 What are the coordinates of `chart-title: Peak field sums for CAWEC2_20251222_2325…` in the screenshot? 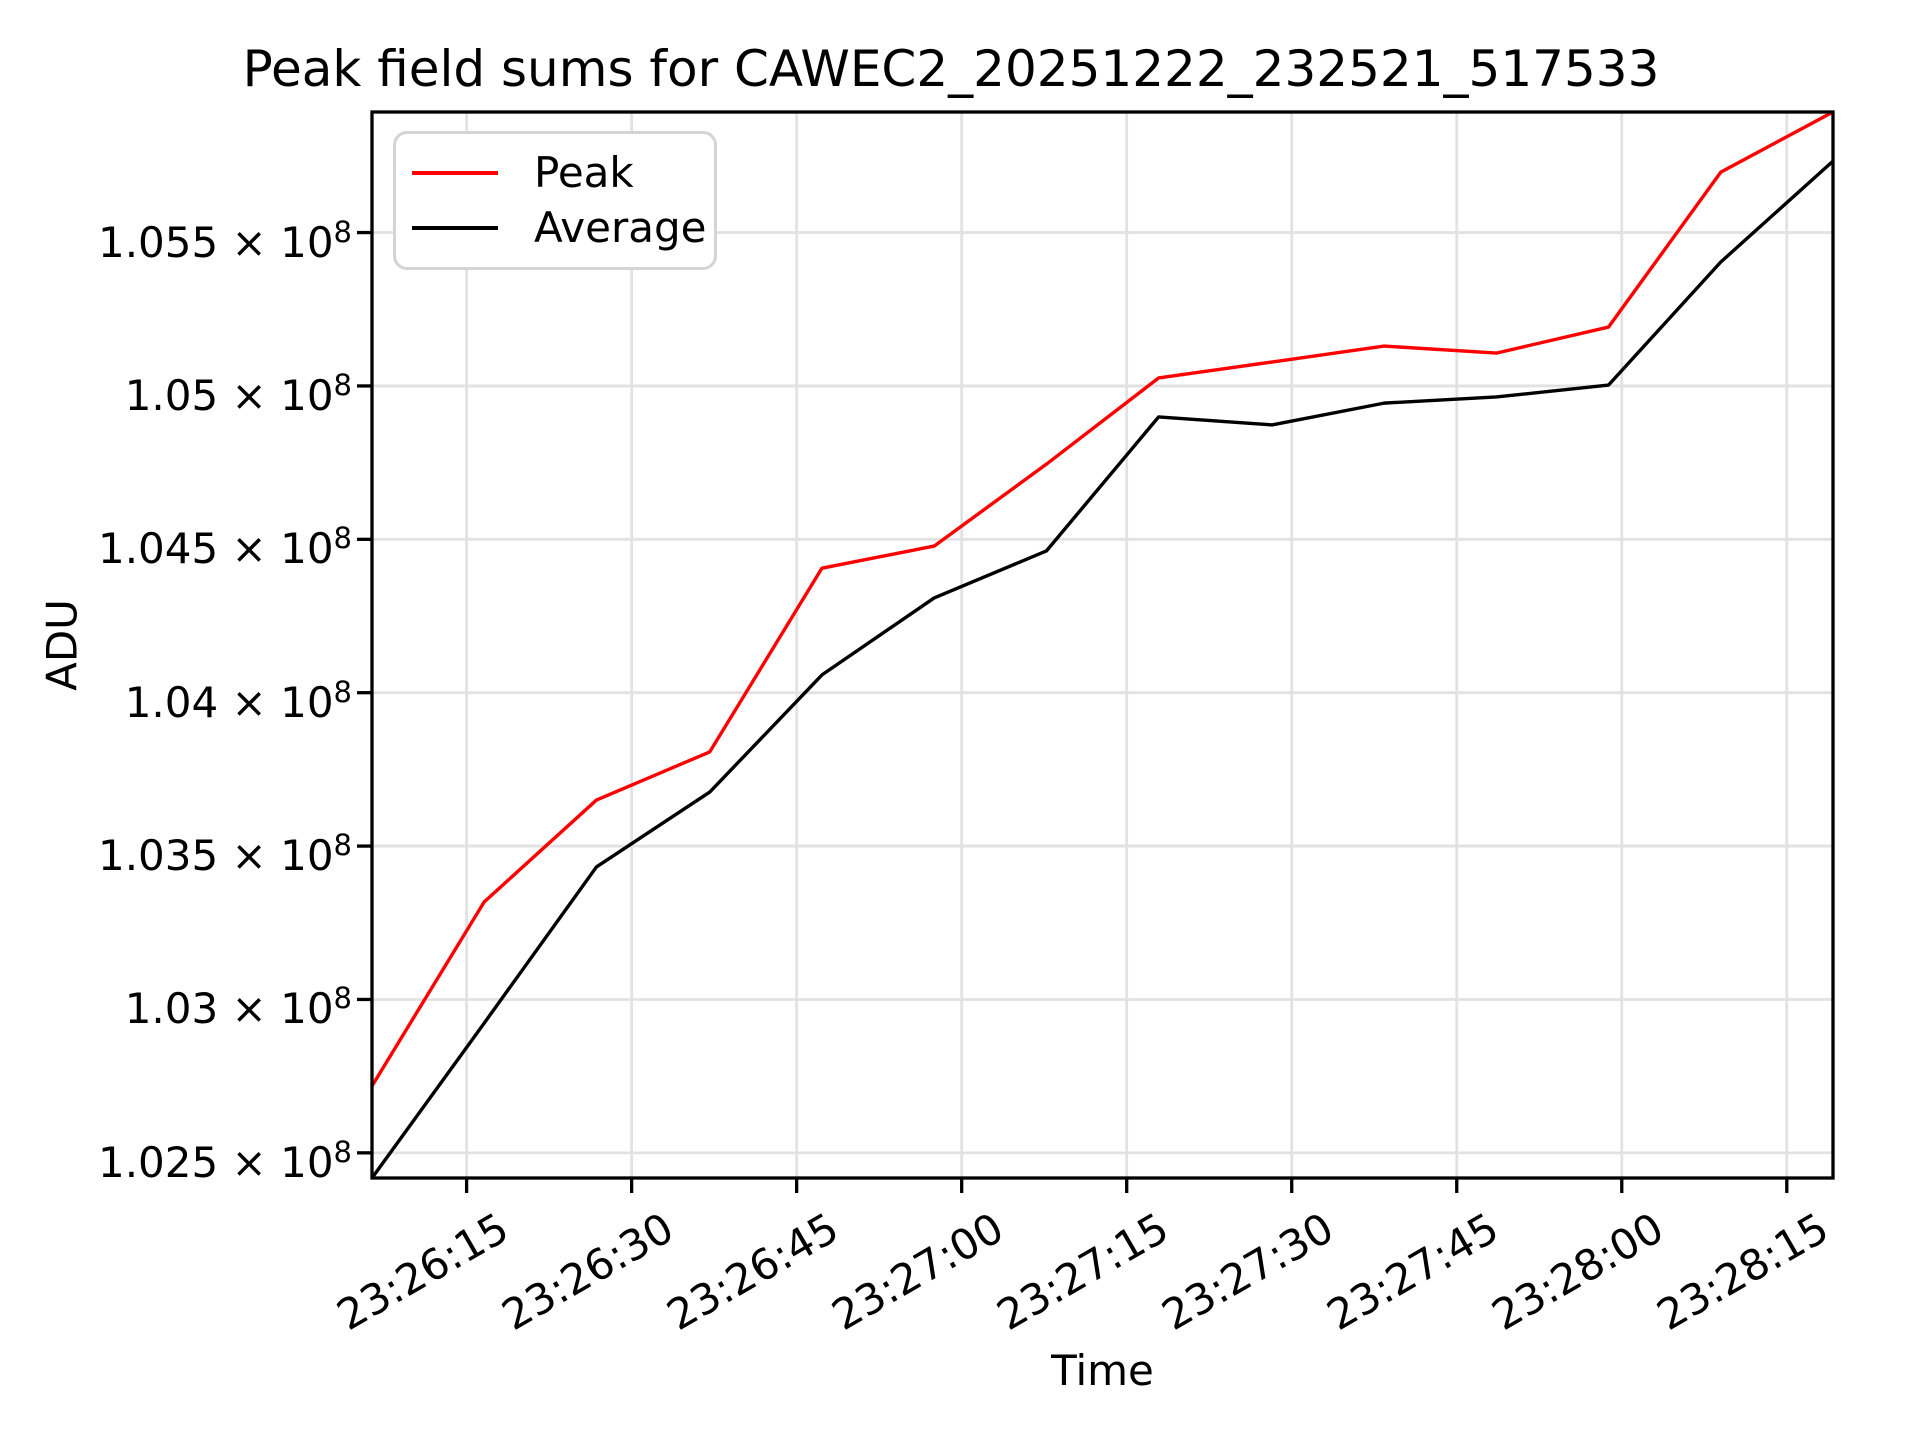 It's located at (960, 69).